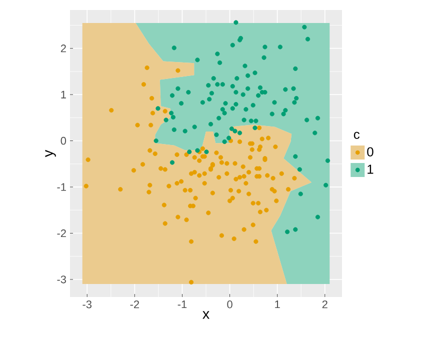  What do you see at coordinates (61, 233) in the screenshot?
I see `y-tick-label: -2` at bounding box center [61, 233].